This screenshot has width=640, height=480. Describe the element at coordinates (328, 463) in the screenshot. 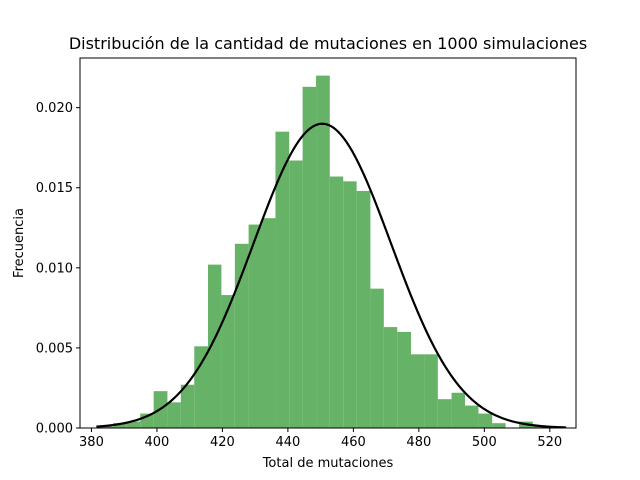

I see `x-axis-label: Total de mutaciones` at that location.